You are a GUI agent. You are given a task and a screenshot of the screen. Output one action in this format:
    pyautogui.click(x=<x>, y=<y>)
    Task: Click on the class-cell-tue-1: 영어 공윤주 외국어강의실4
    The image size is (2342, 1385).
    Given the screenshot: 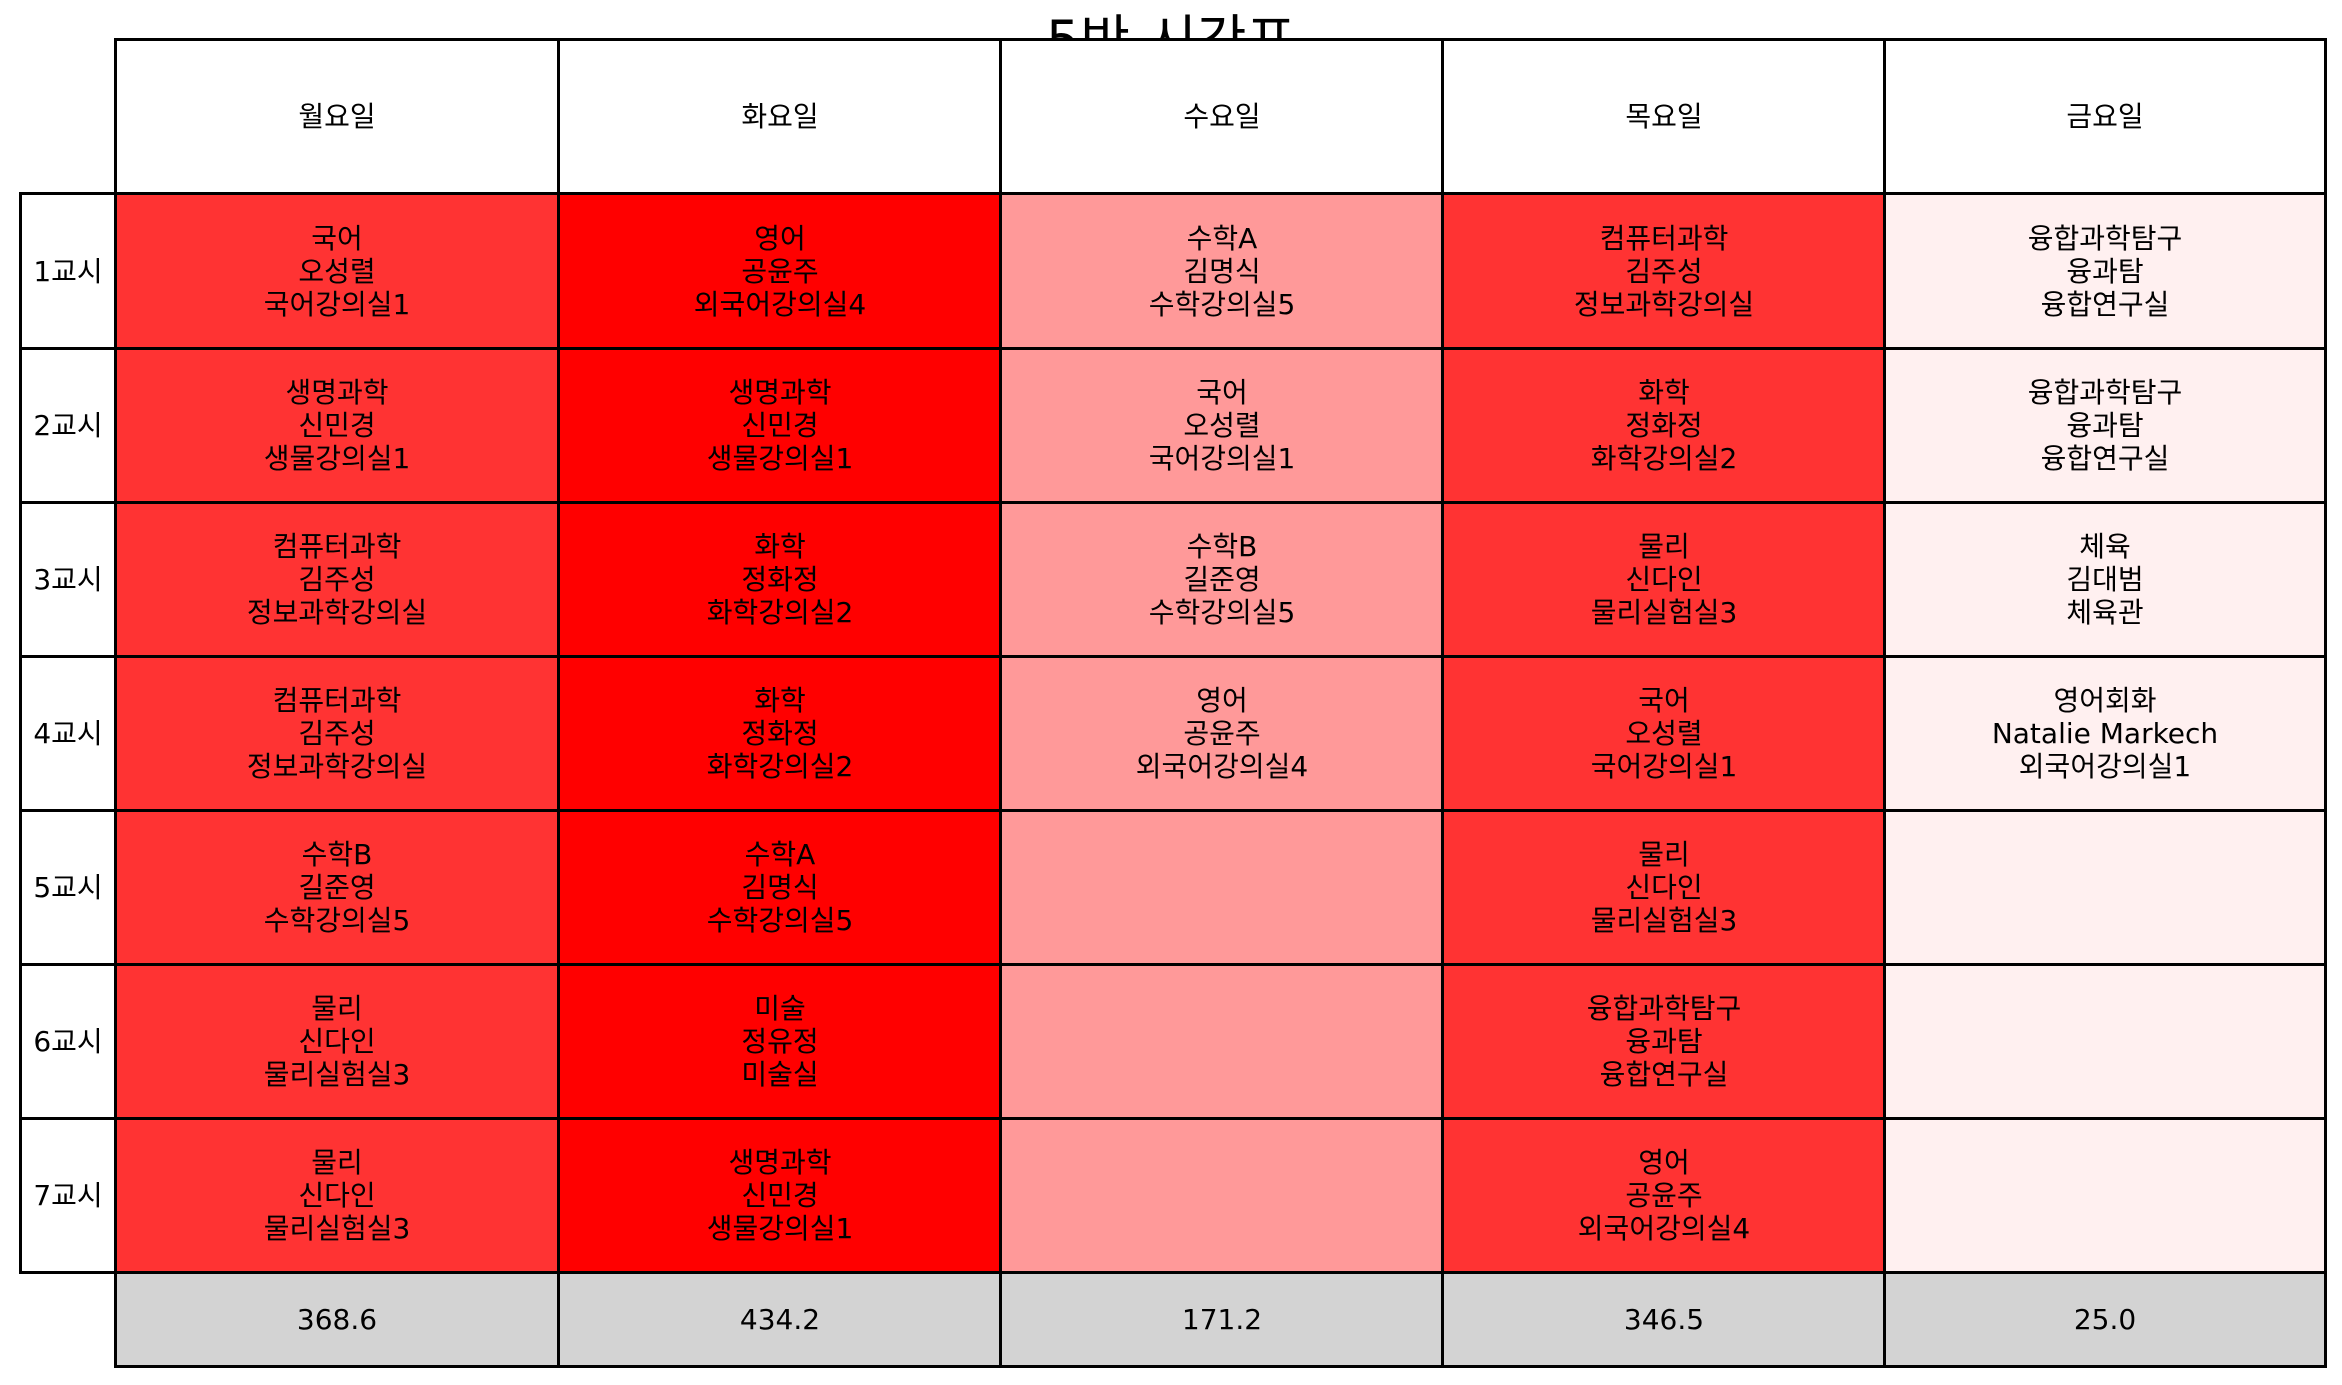 What is the action you would take?
    pyautogui.click(x=780, y=271)
    